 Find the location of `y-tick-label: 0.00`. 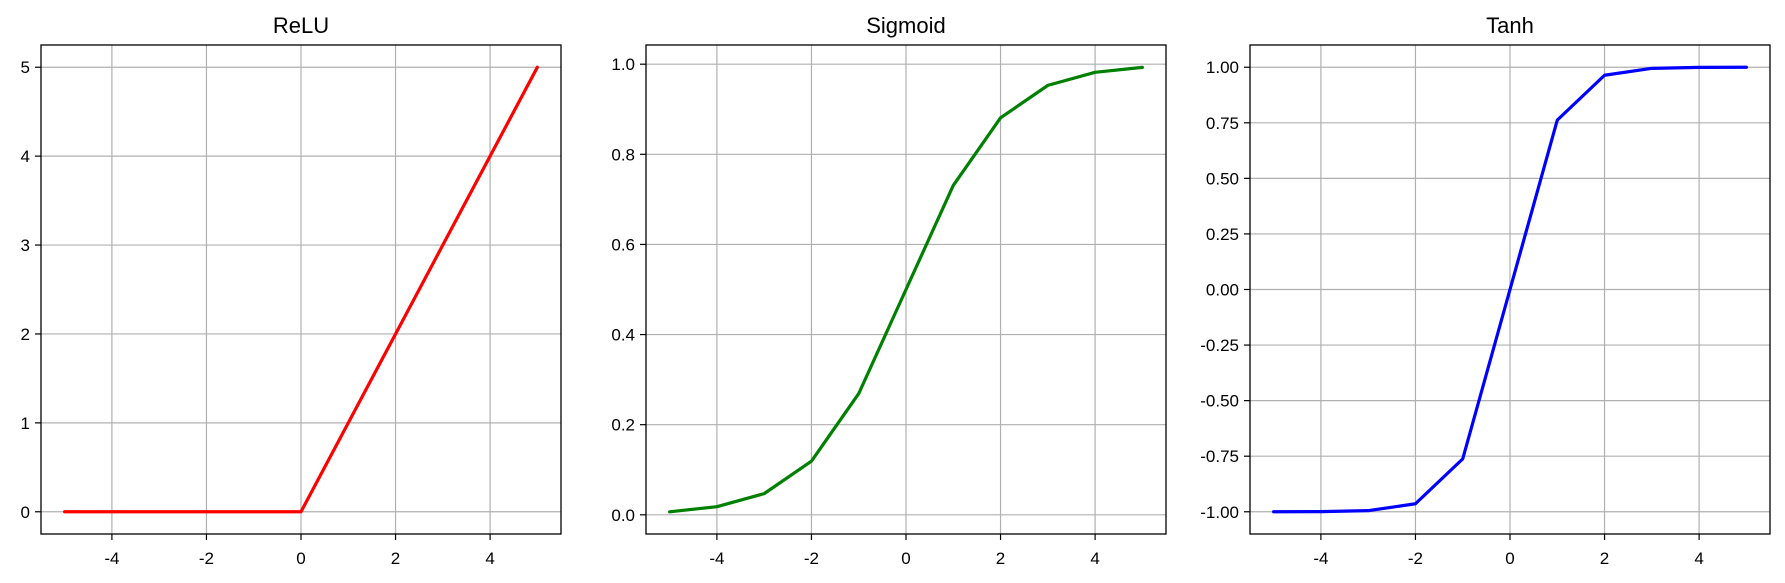

y-tick-label: 0.00 is located at coordinates (1222, 290).